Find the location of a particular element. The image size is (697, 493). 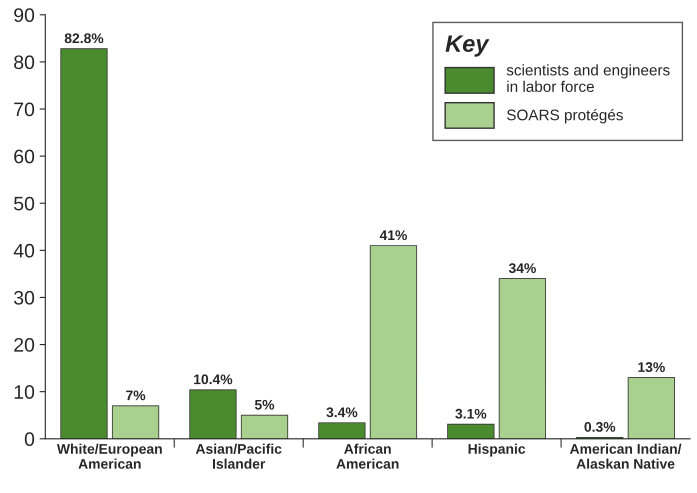

data-label: 3.1% is located at coordinates (470, 413).